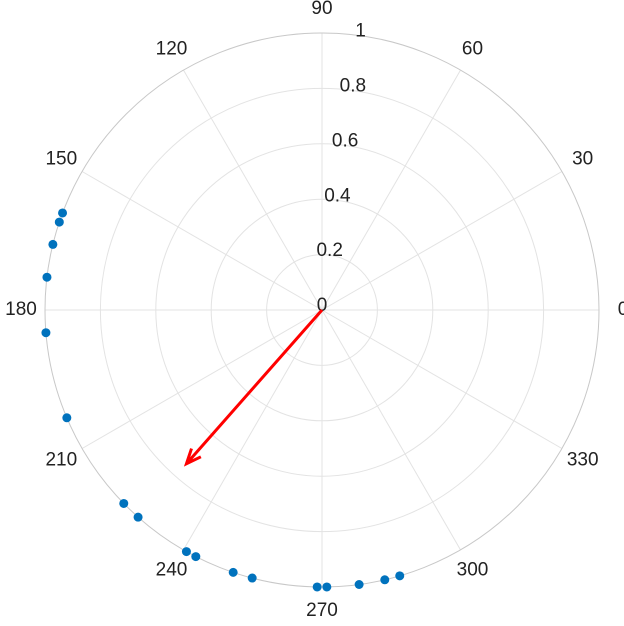  I want to click on theta-tick-label: 210, so click(61, 460).